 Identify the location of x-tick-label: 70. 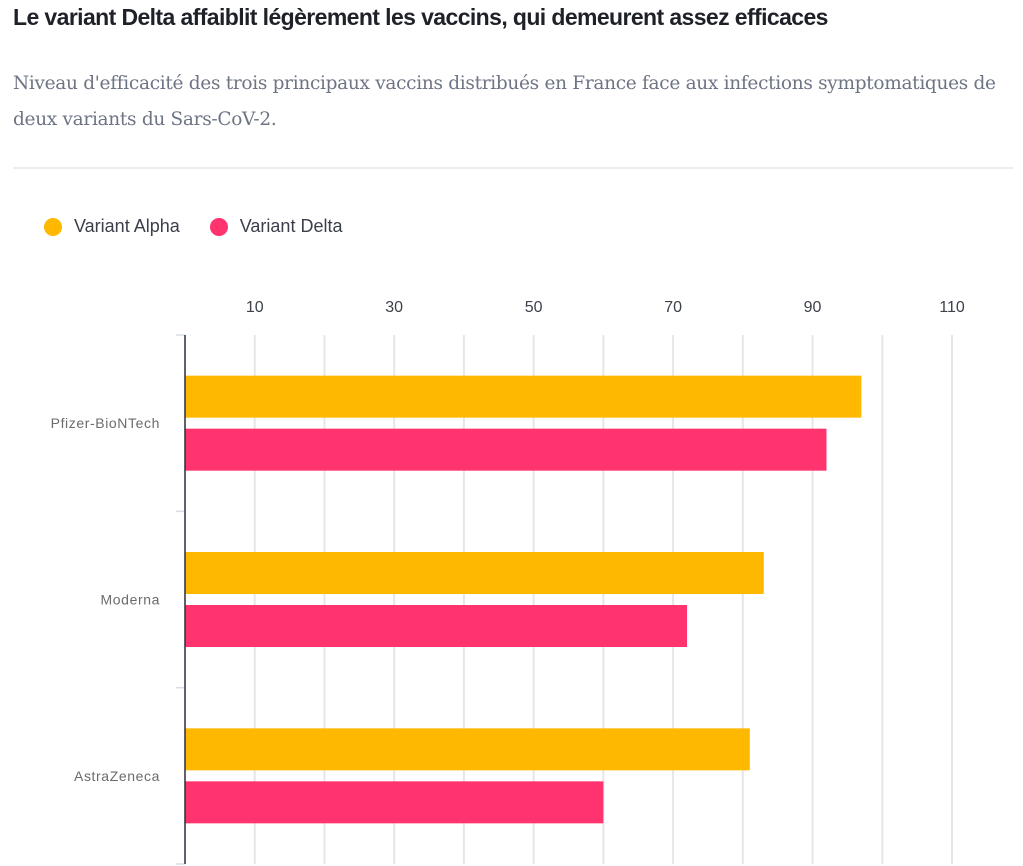
(673, 307).